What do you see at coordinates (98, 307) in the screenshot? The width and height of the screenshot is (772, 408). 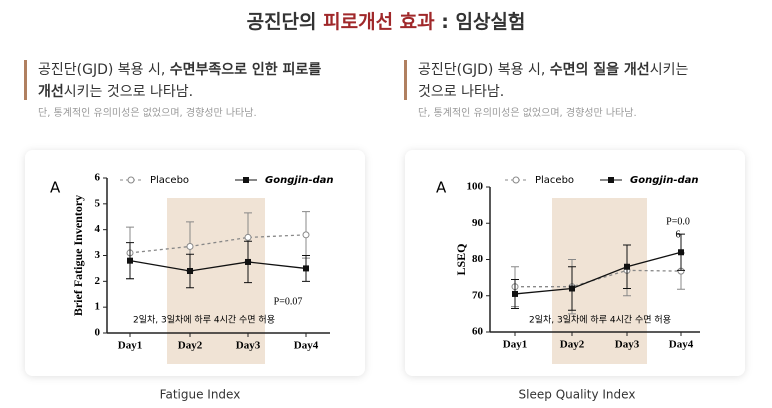 I see `y-tick-label: 1` at bounding box center [98, 307].